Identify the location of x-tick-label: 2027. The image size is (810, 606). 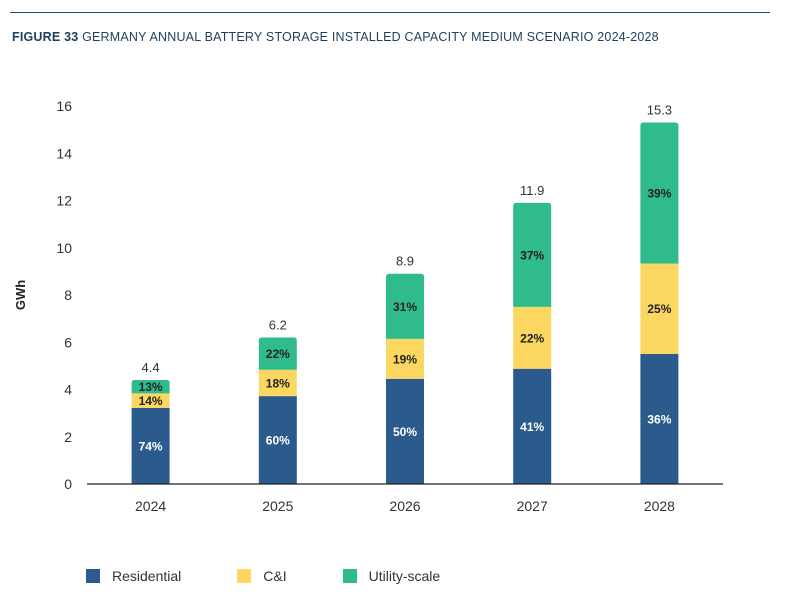
(532, 506).